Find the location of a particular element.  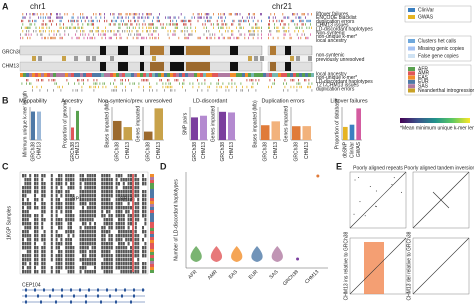

nonsyntenic-block is located at coordinates (250, 58).